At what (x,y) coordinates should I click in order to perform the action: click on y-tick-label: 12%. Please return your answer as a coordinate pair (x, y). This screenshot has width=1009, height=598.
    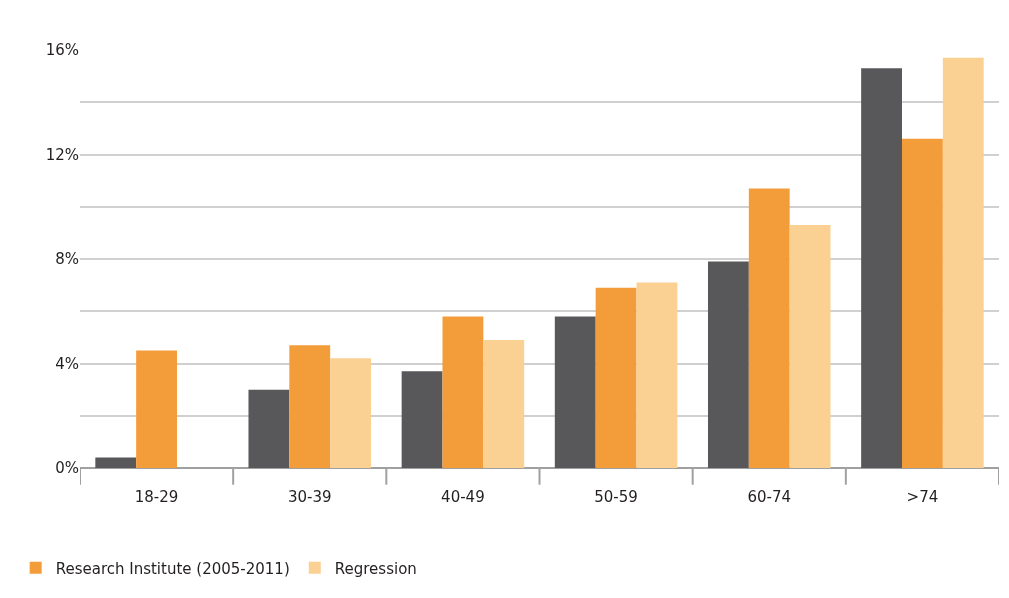
    Looking at the image, I should click on (62, 154).